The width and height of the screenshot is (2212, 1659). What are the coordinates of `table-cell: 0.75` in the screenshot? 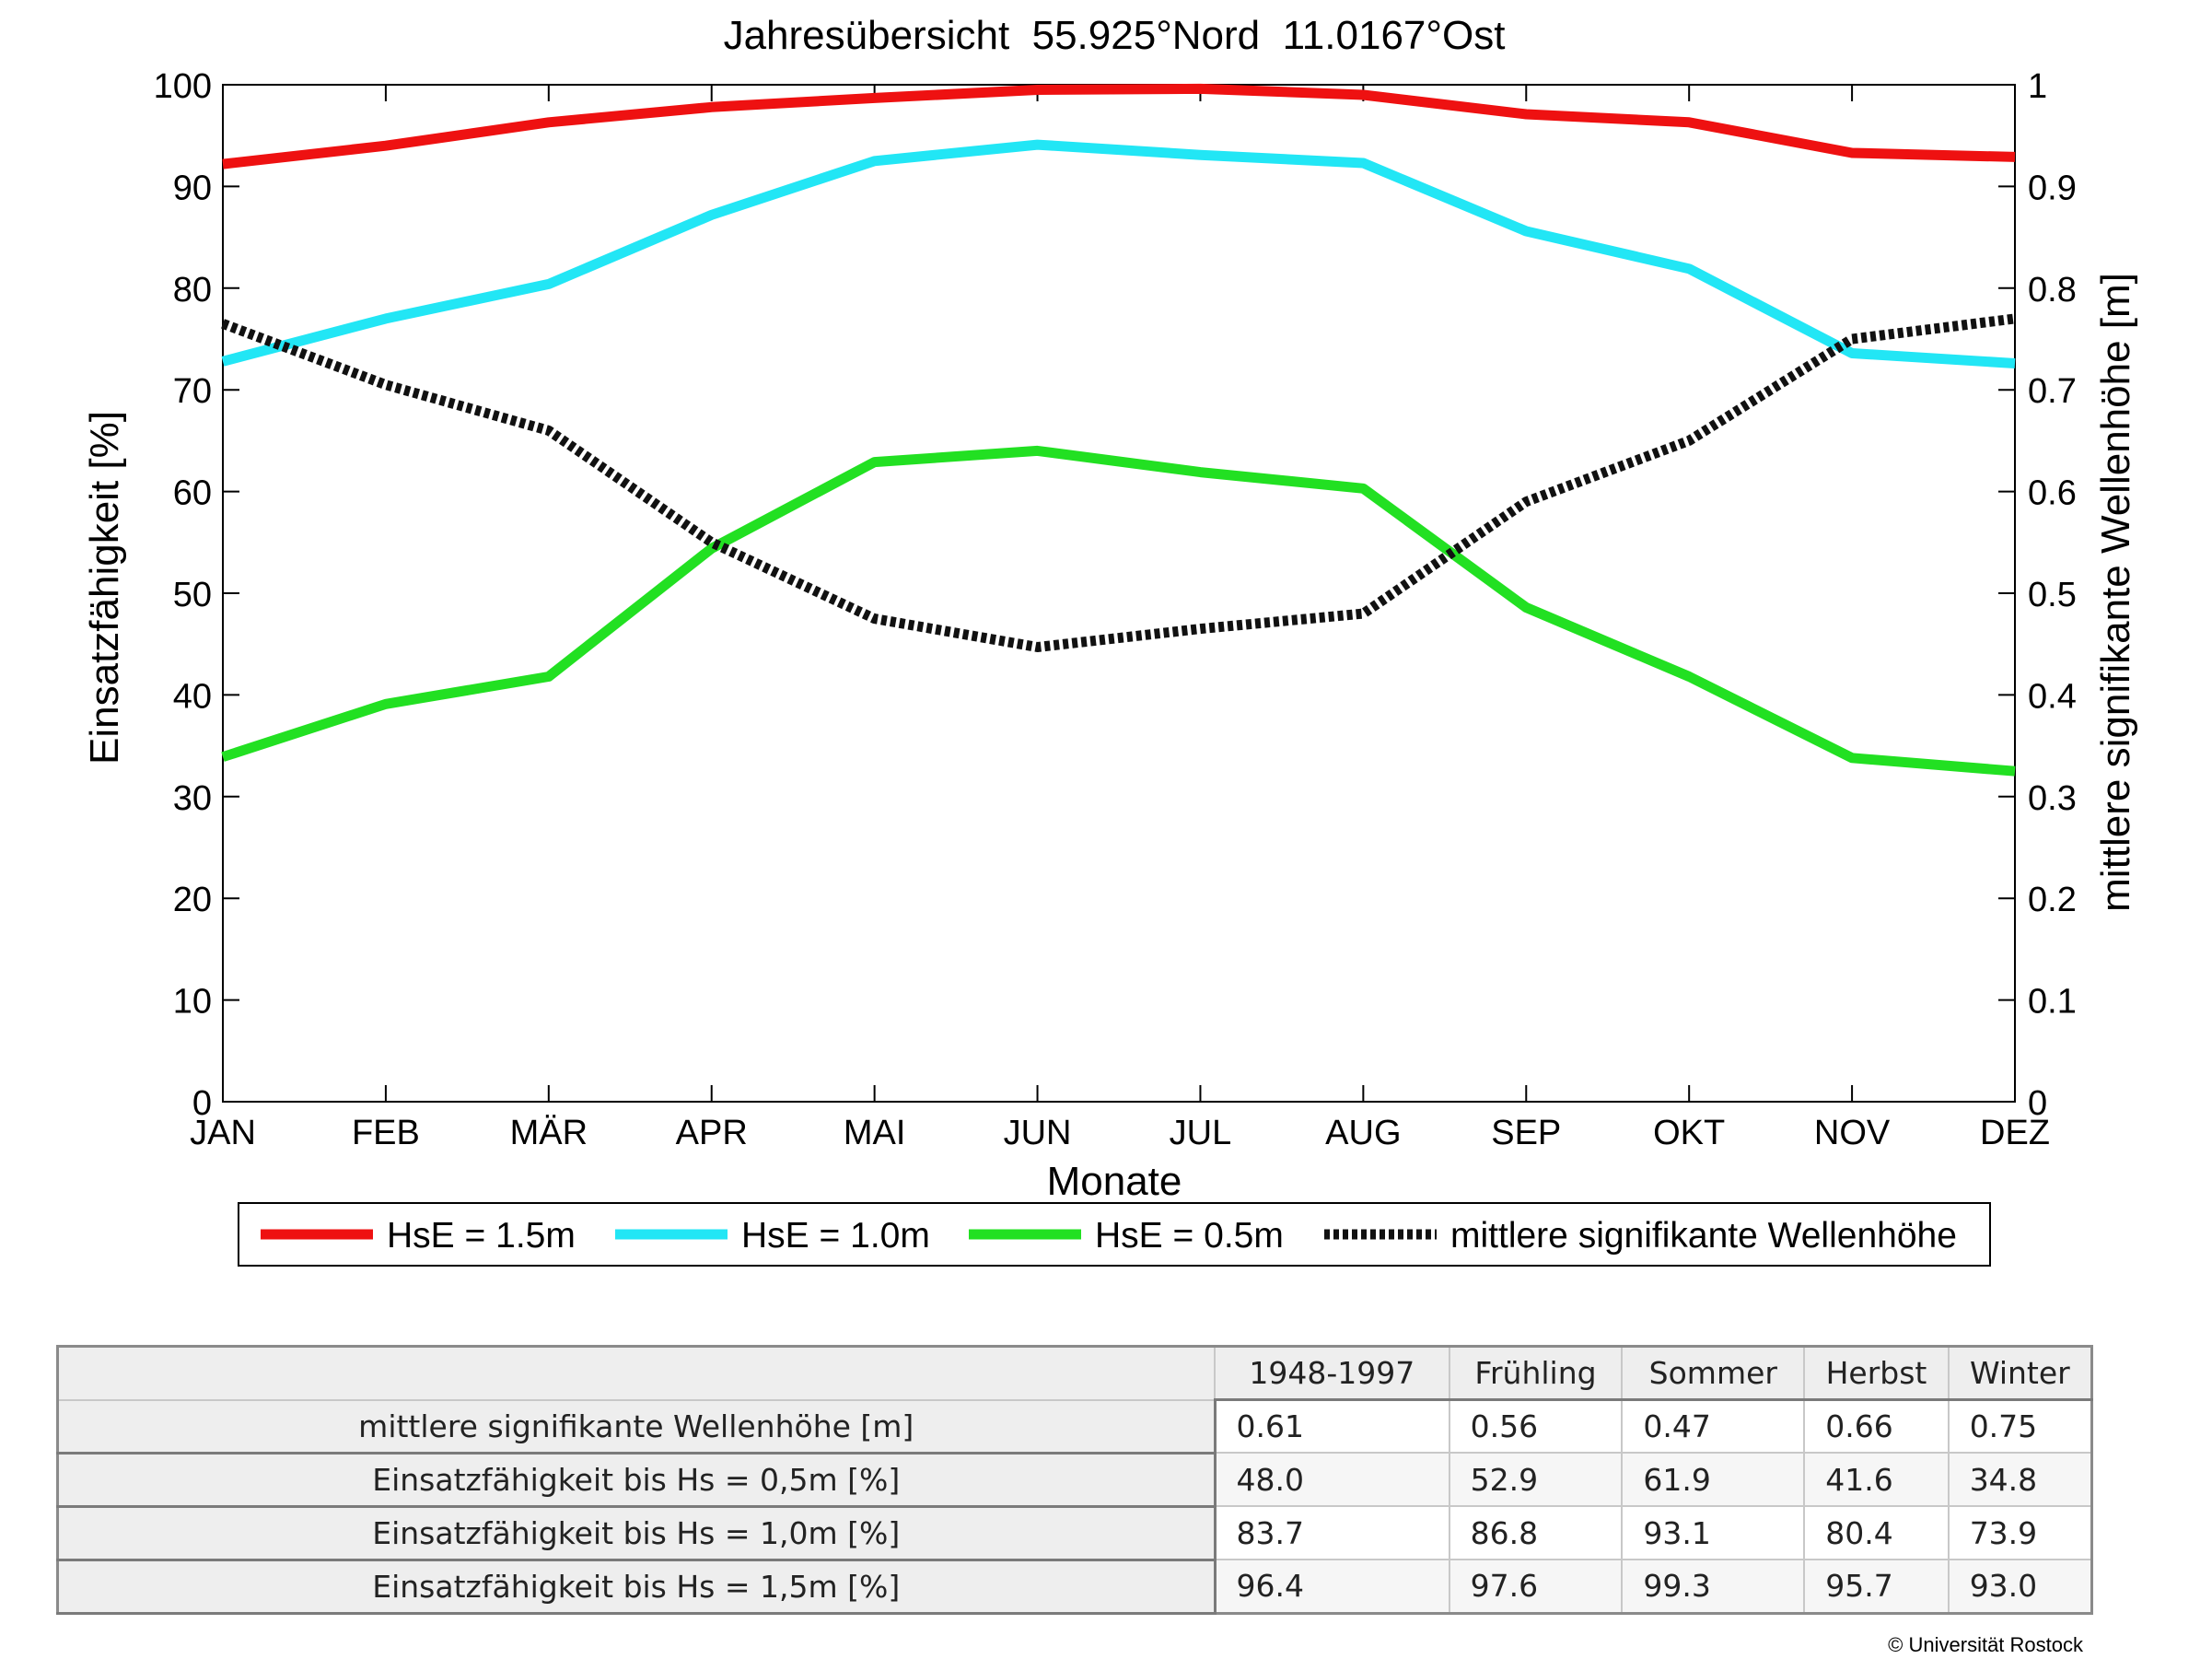 It's located at (2020, 1426).